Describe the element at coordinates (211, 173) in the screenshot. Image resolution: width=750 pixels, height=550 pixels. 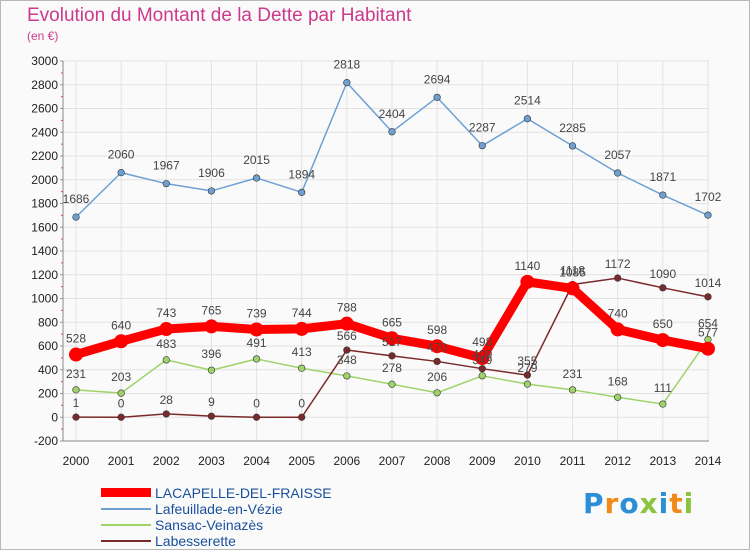
I see `data-label-1: 1906` at that location.